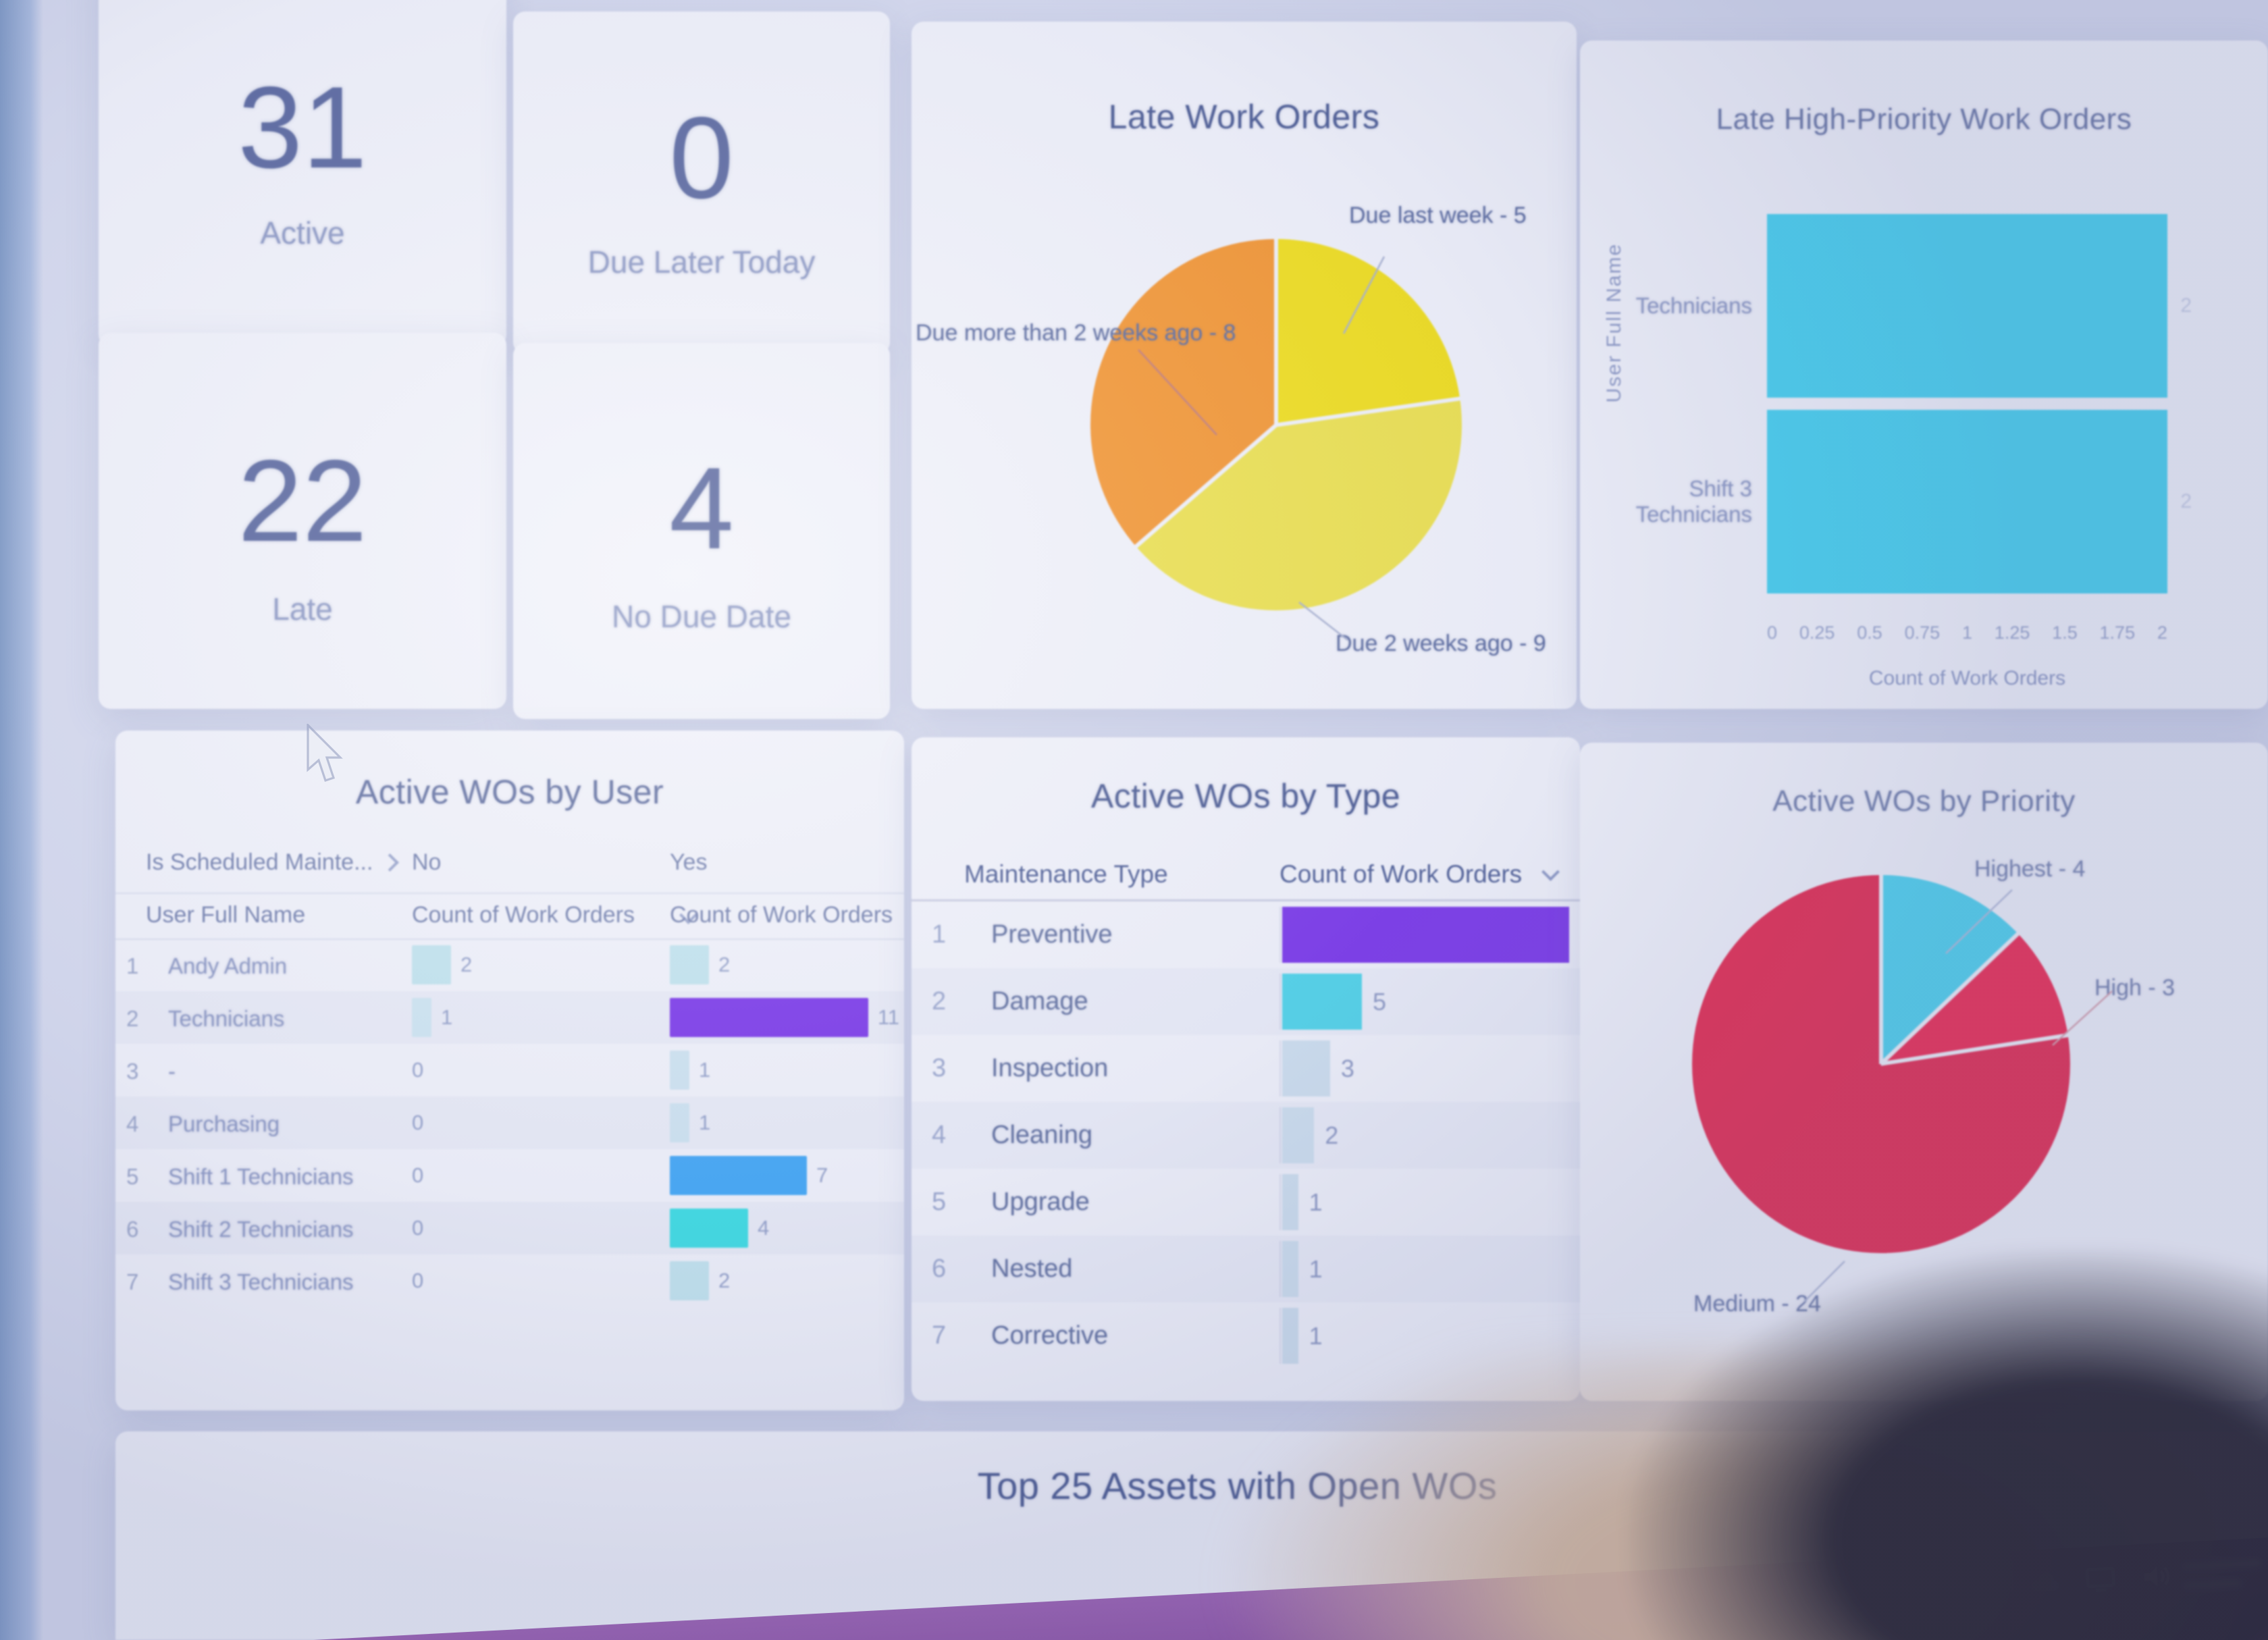  Describe the element at coordinates (21, 820) in the screenshot. I see `screen-bezel-edge` at that location.